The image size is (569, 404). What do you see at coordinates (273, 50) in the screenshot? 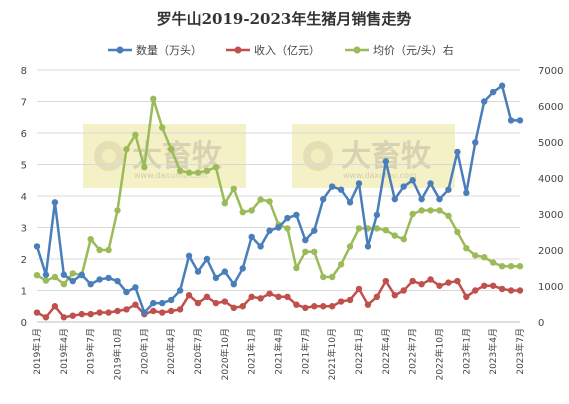
I see `legend-item-revenue: 收入（亿元）` at bounding box center [273, 50].